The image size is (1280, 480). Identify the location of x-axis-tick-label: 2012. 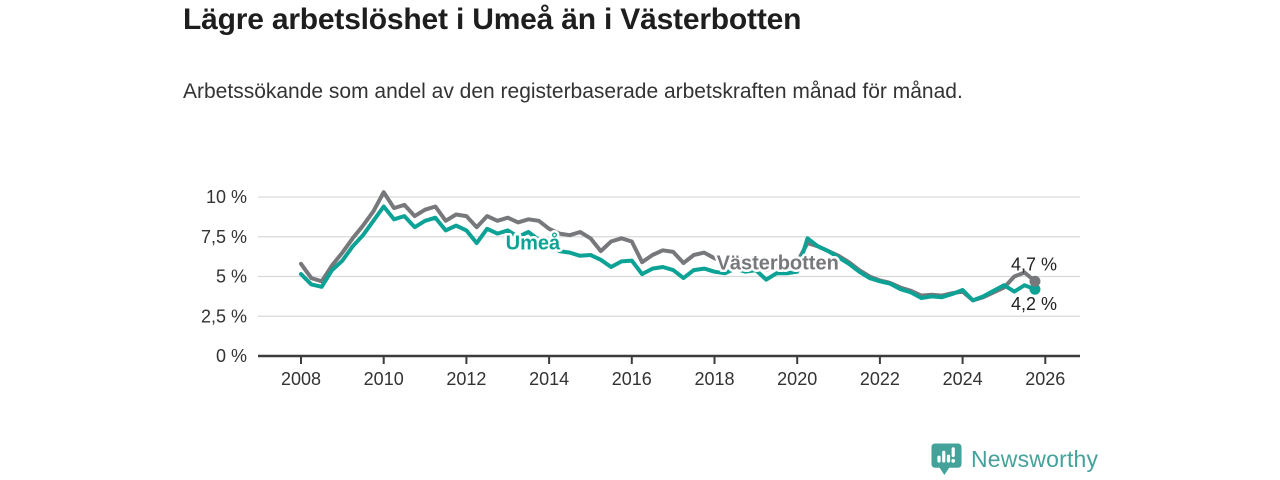
(466, 379).